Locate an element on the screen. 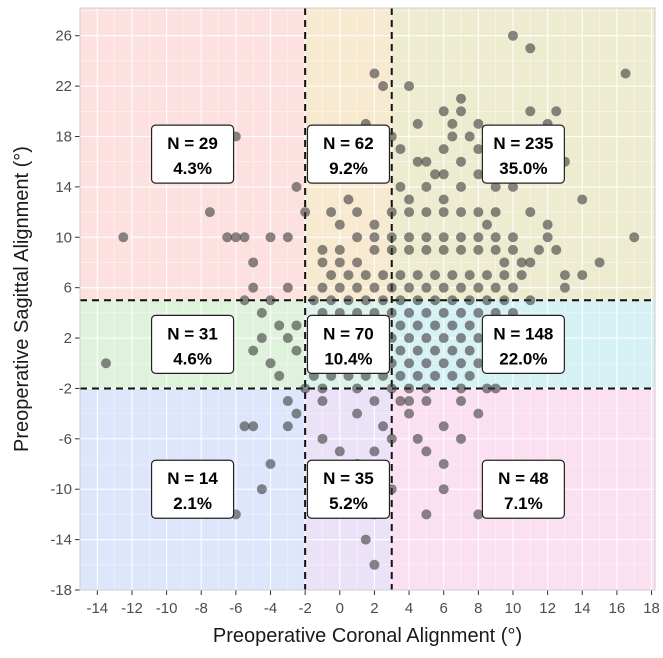 This screenshot has height=658, width=663. region-count: N = 14 is located at coordinates (192, 478).